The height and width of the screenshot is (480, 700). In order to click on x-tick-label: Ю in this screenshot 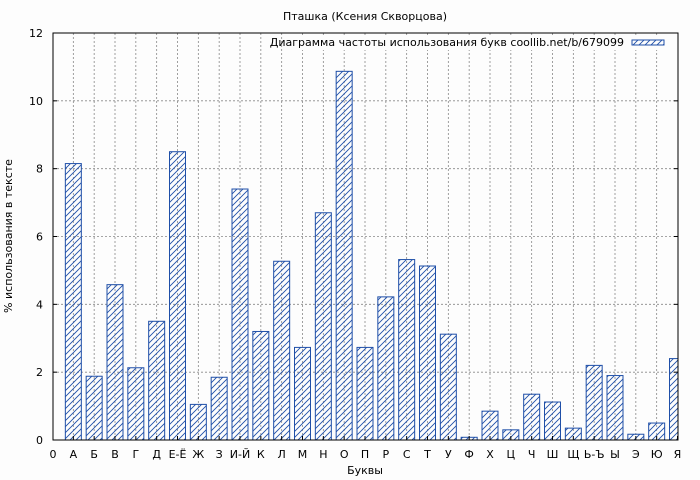, I will do `click(657, 454)`.